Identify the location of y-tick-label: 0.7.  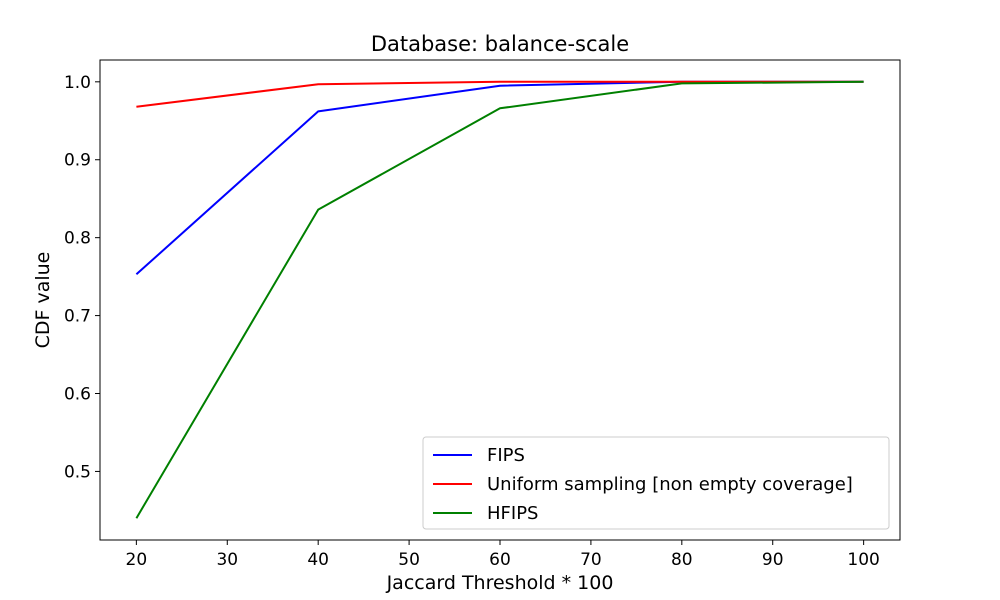
(77, 317).